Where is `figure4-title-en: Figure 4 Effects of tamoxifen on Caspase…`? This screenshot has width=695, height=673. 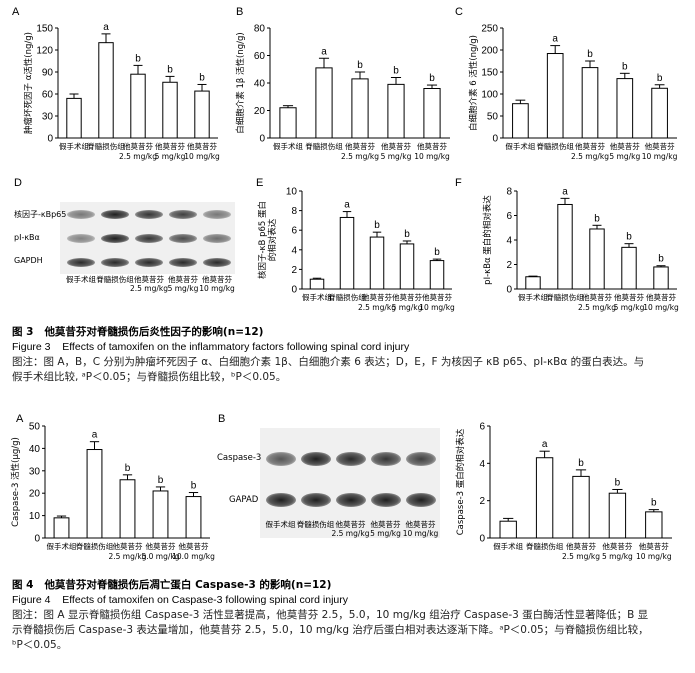 figure4-title-en: Figure 4 Effects of tamoxifen on Caspase… is located at coordinates (349, 600).